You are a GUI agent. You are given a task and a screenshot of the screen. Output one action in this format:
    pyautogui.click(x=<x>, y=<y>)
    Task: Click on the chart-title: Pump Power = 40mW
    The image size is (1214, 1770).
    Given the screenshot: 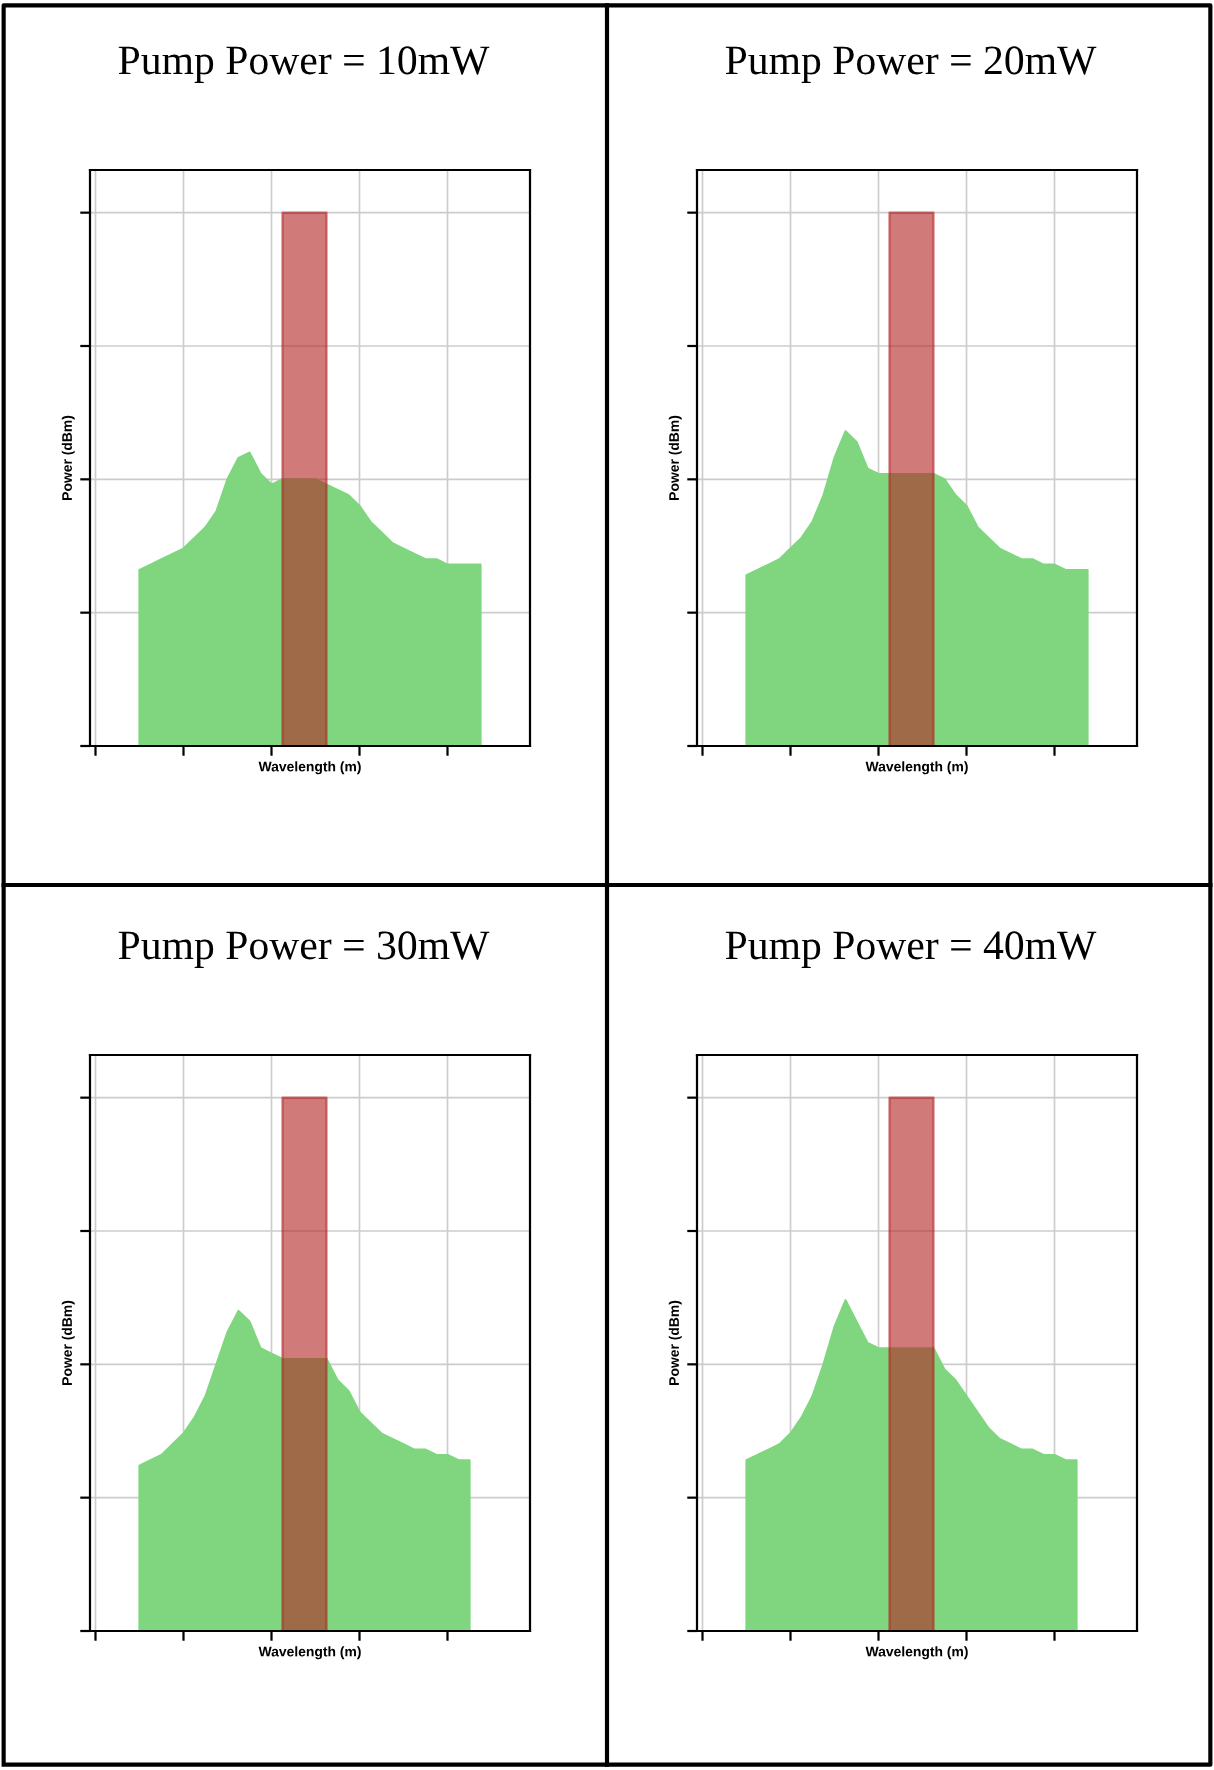 What is the action you would take?
    pyautogui.click(x=911, y=949)
    